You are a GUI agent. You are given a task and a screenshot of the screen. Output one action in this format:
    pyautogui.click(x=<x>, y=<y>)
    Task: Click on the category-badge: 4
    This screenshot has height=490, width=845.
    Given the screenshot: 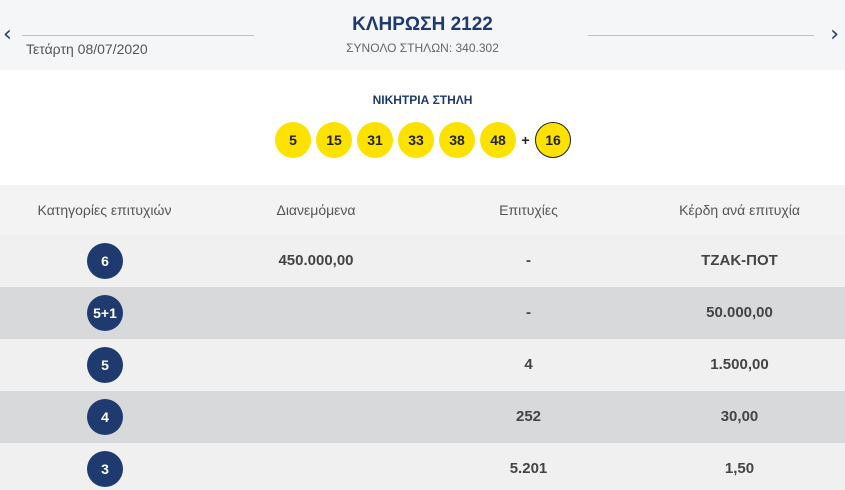 What is the action you would take?
    pyautogui.click(x=105, y=417)
    